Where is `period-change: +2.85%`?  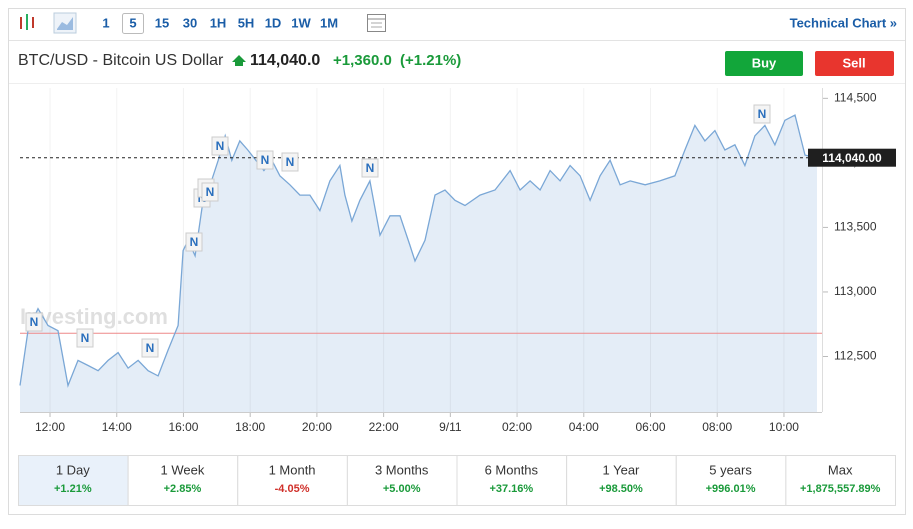
period-change: +2.85% is located at coordinates (183, 489).